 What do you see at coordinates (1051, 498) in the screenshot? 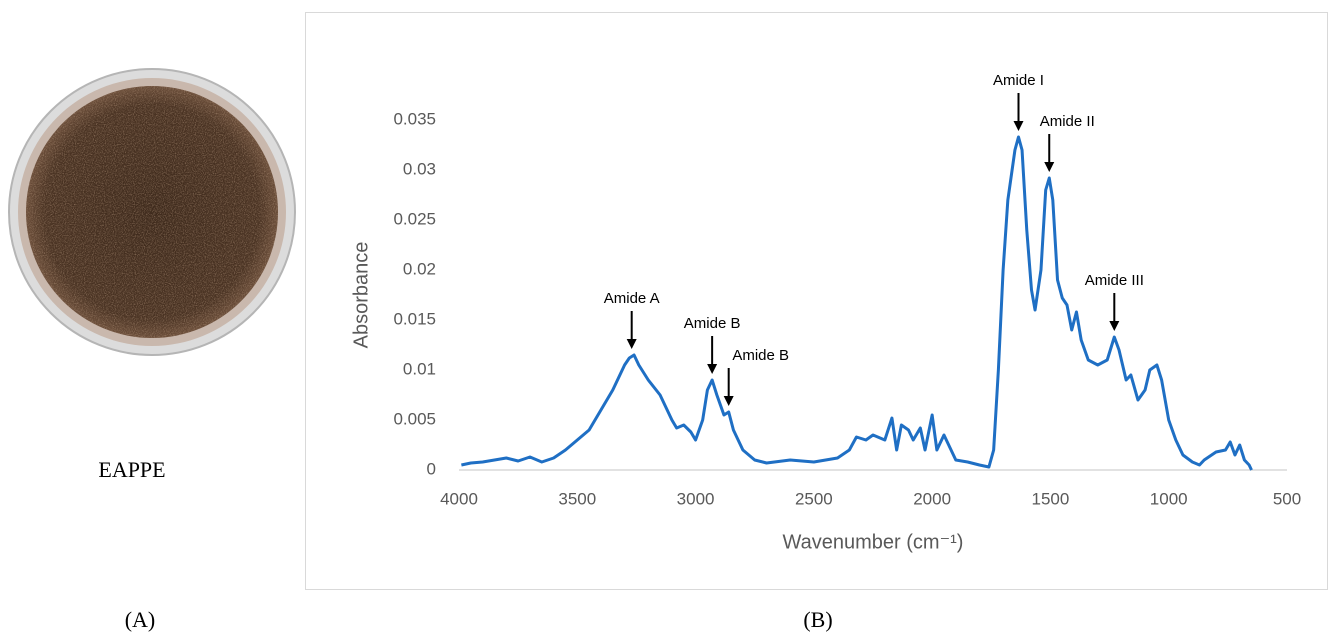
I see `x-tick-label: 1500` at bounding box center [1051, 498].